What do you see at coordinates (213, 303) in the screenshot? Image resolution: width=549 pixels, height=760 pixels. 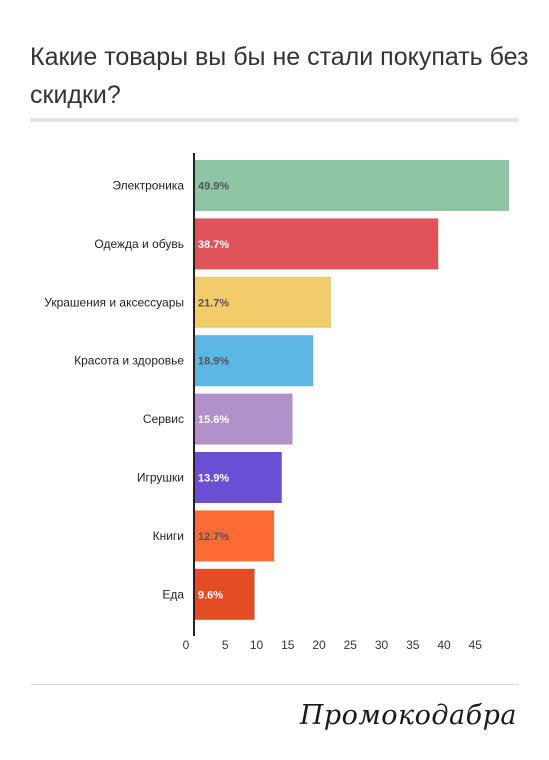 I see `value-label: 21.7%` at bounding box center [213, 303].